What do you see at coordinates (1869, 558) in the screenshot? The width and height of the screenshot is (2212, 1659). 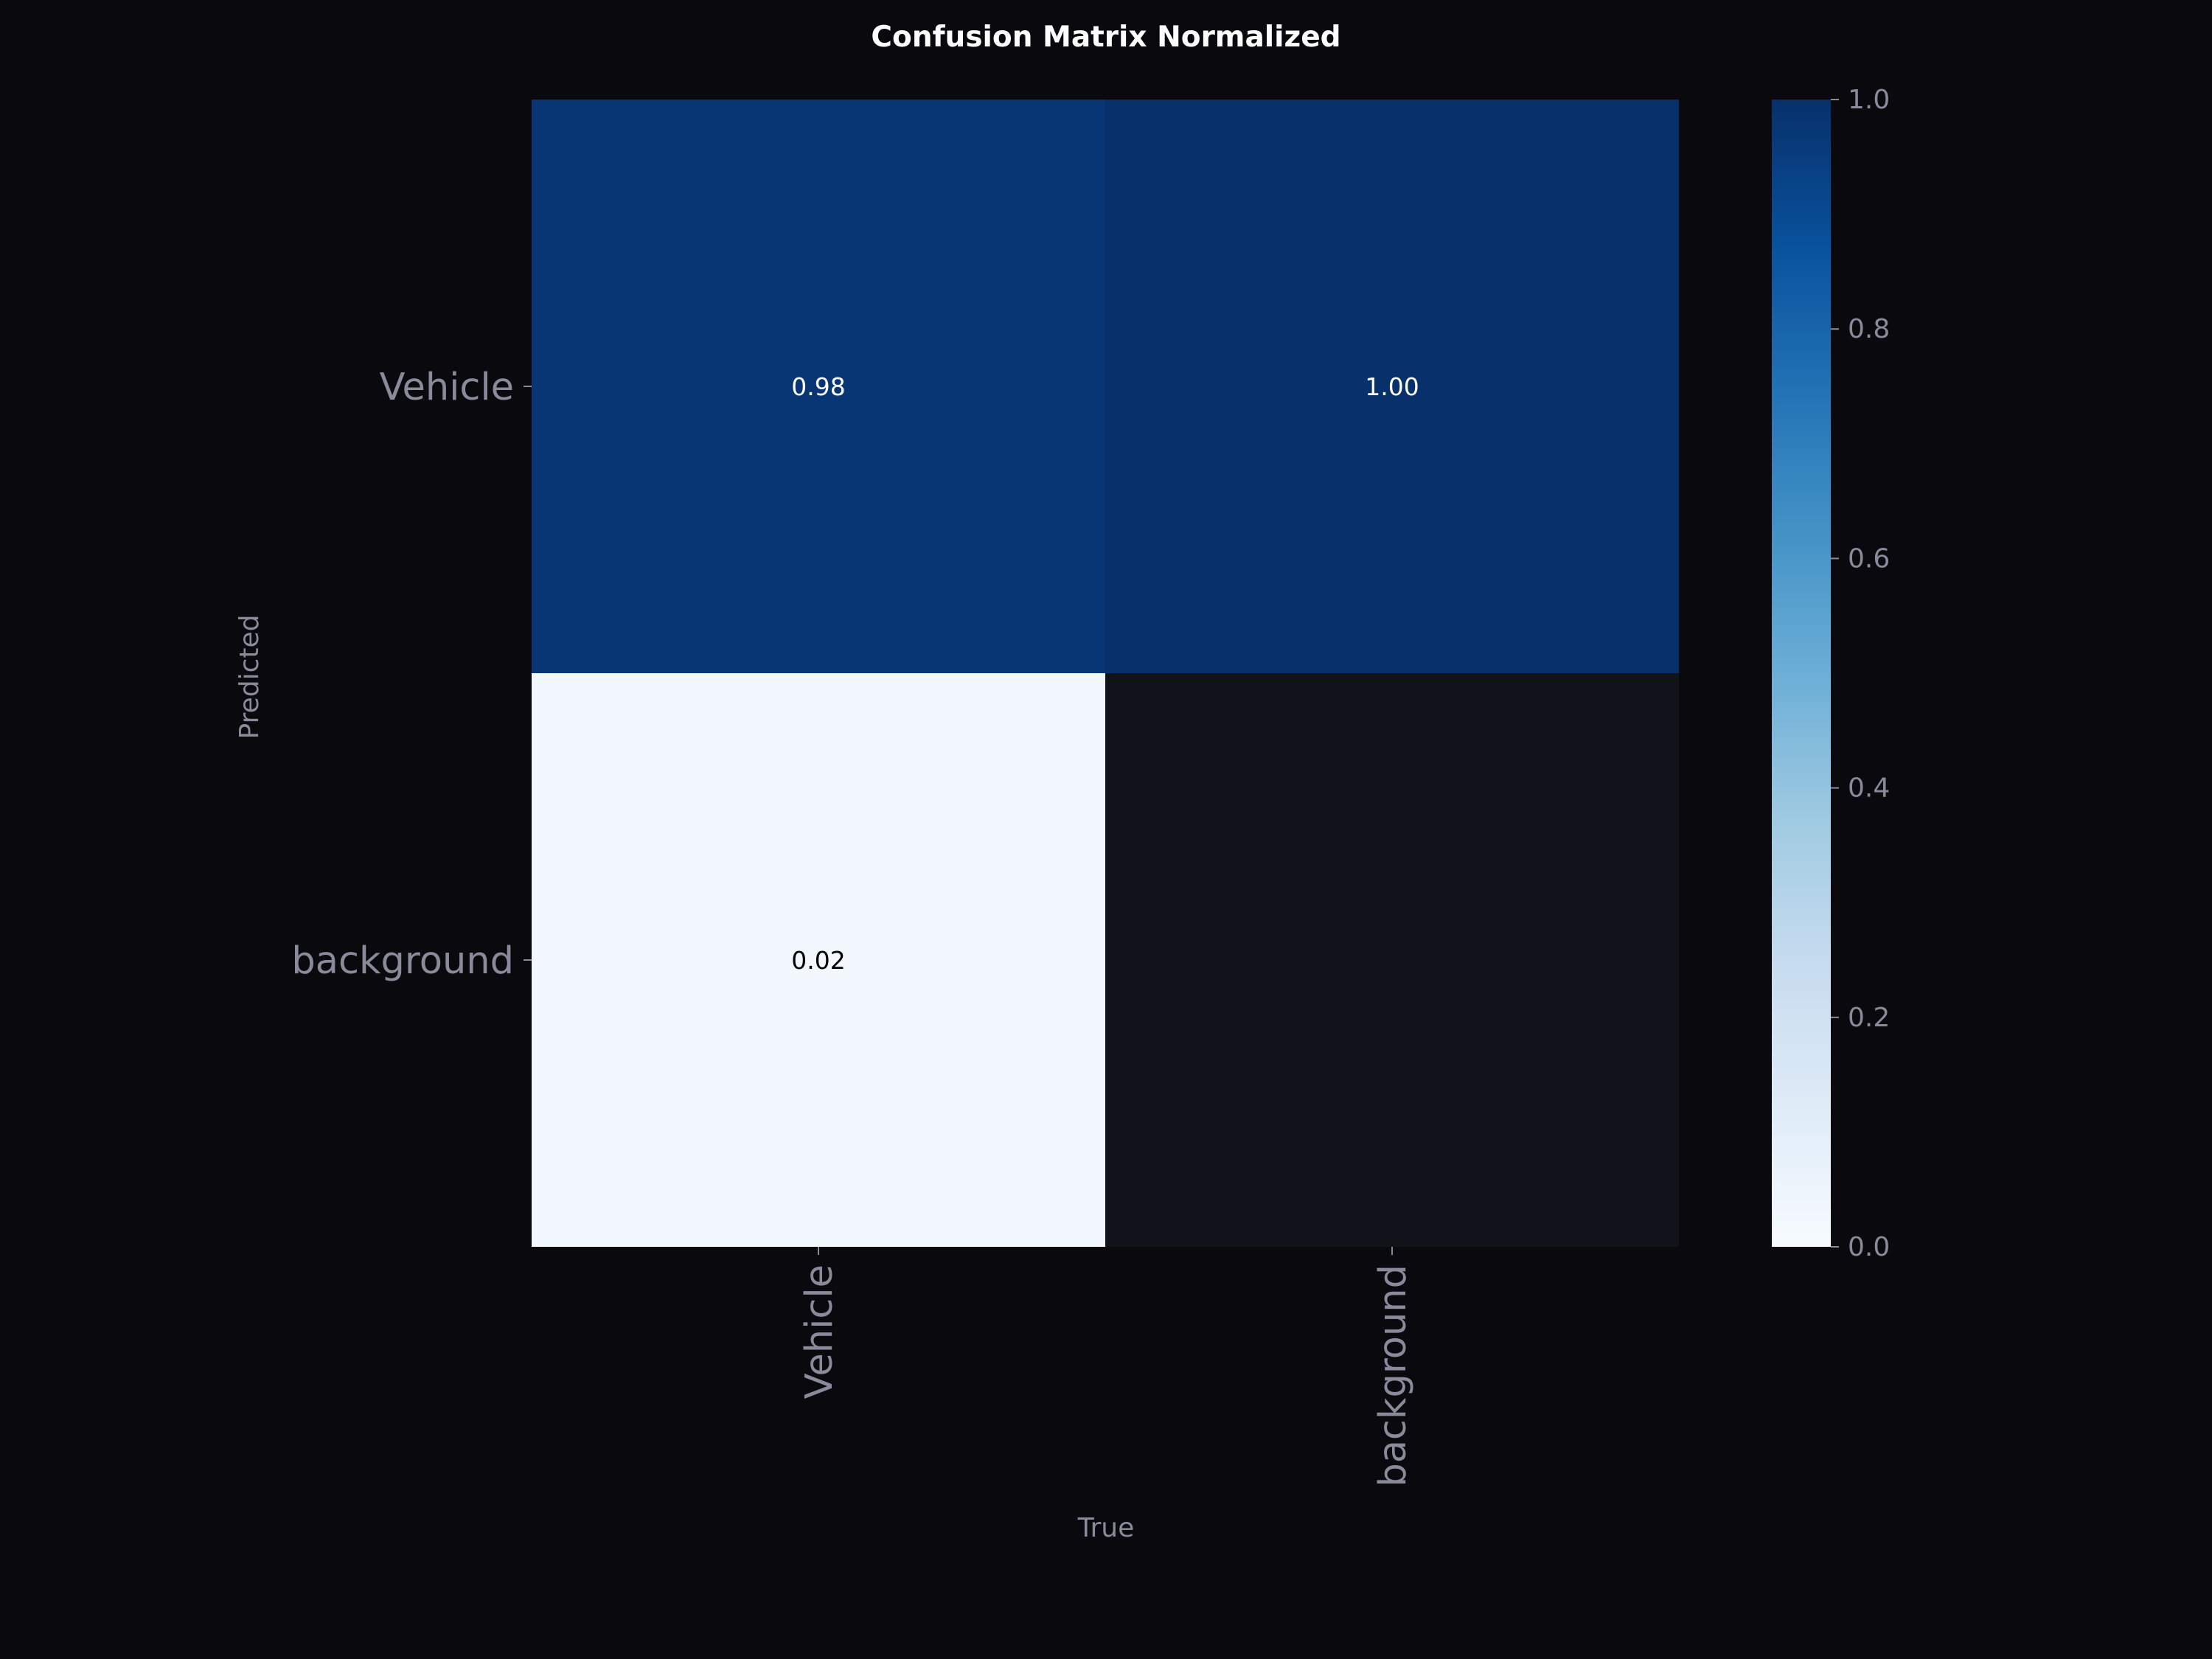 I see `colorbar-tick-label: 0.6` at bounding box center [1869, 558].